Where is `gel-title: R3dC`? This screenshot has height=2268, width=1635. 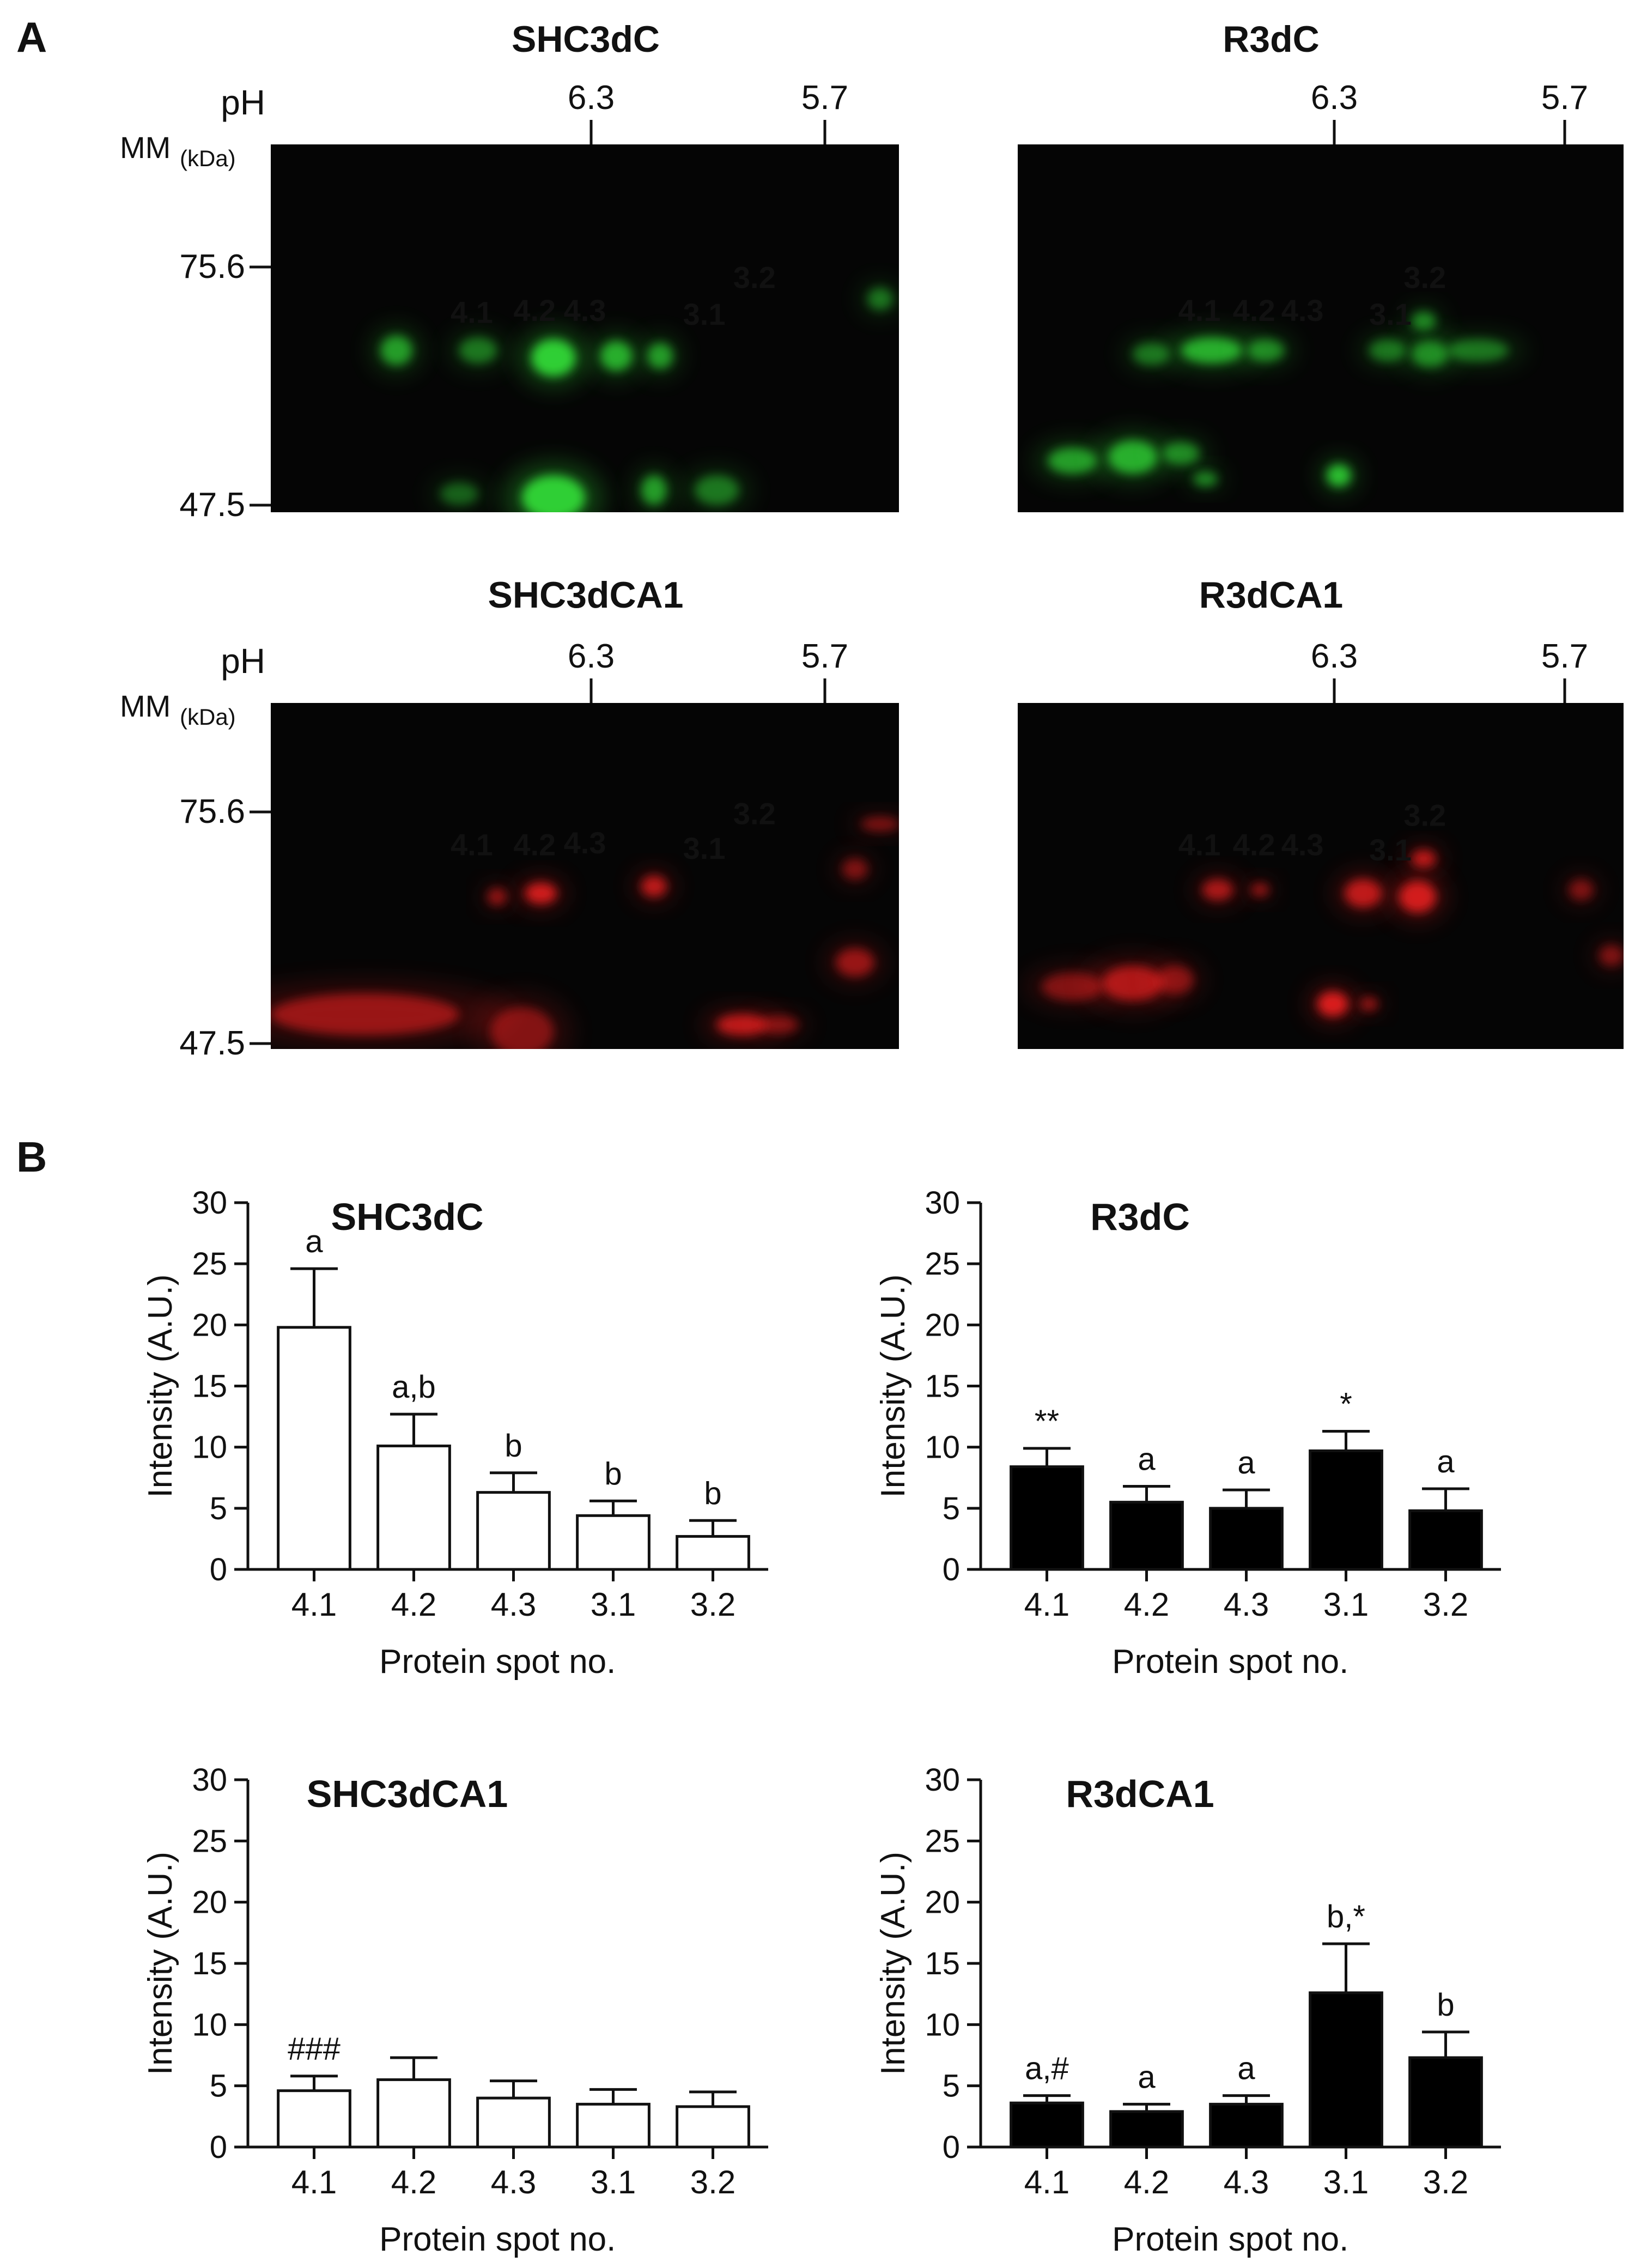 gel-title: R3dC is located at coordinates (1271, 40).